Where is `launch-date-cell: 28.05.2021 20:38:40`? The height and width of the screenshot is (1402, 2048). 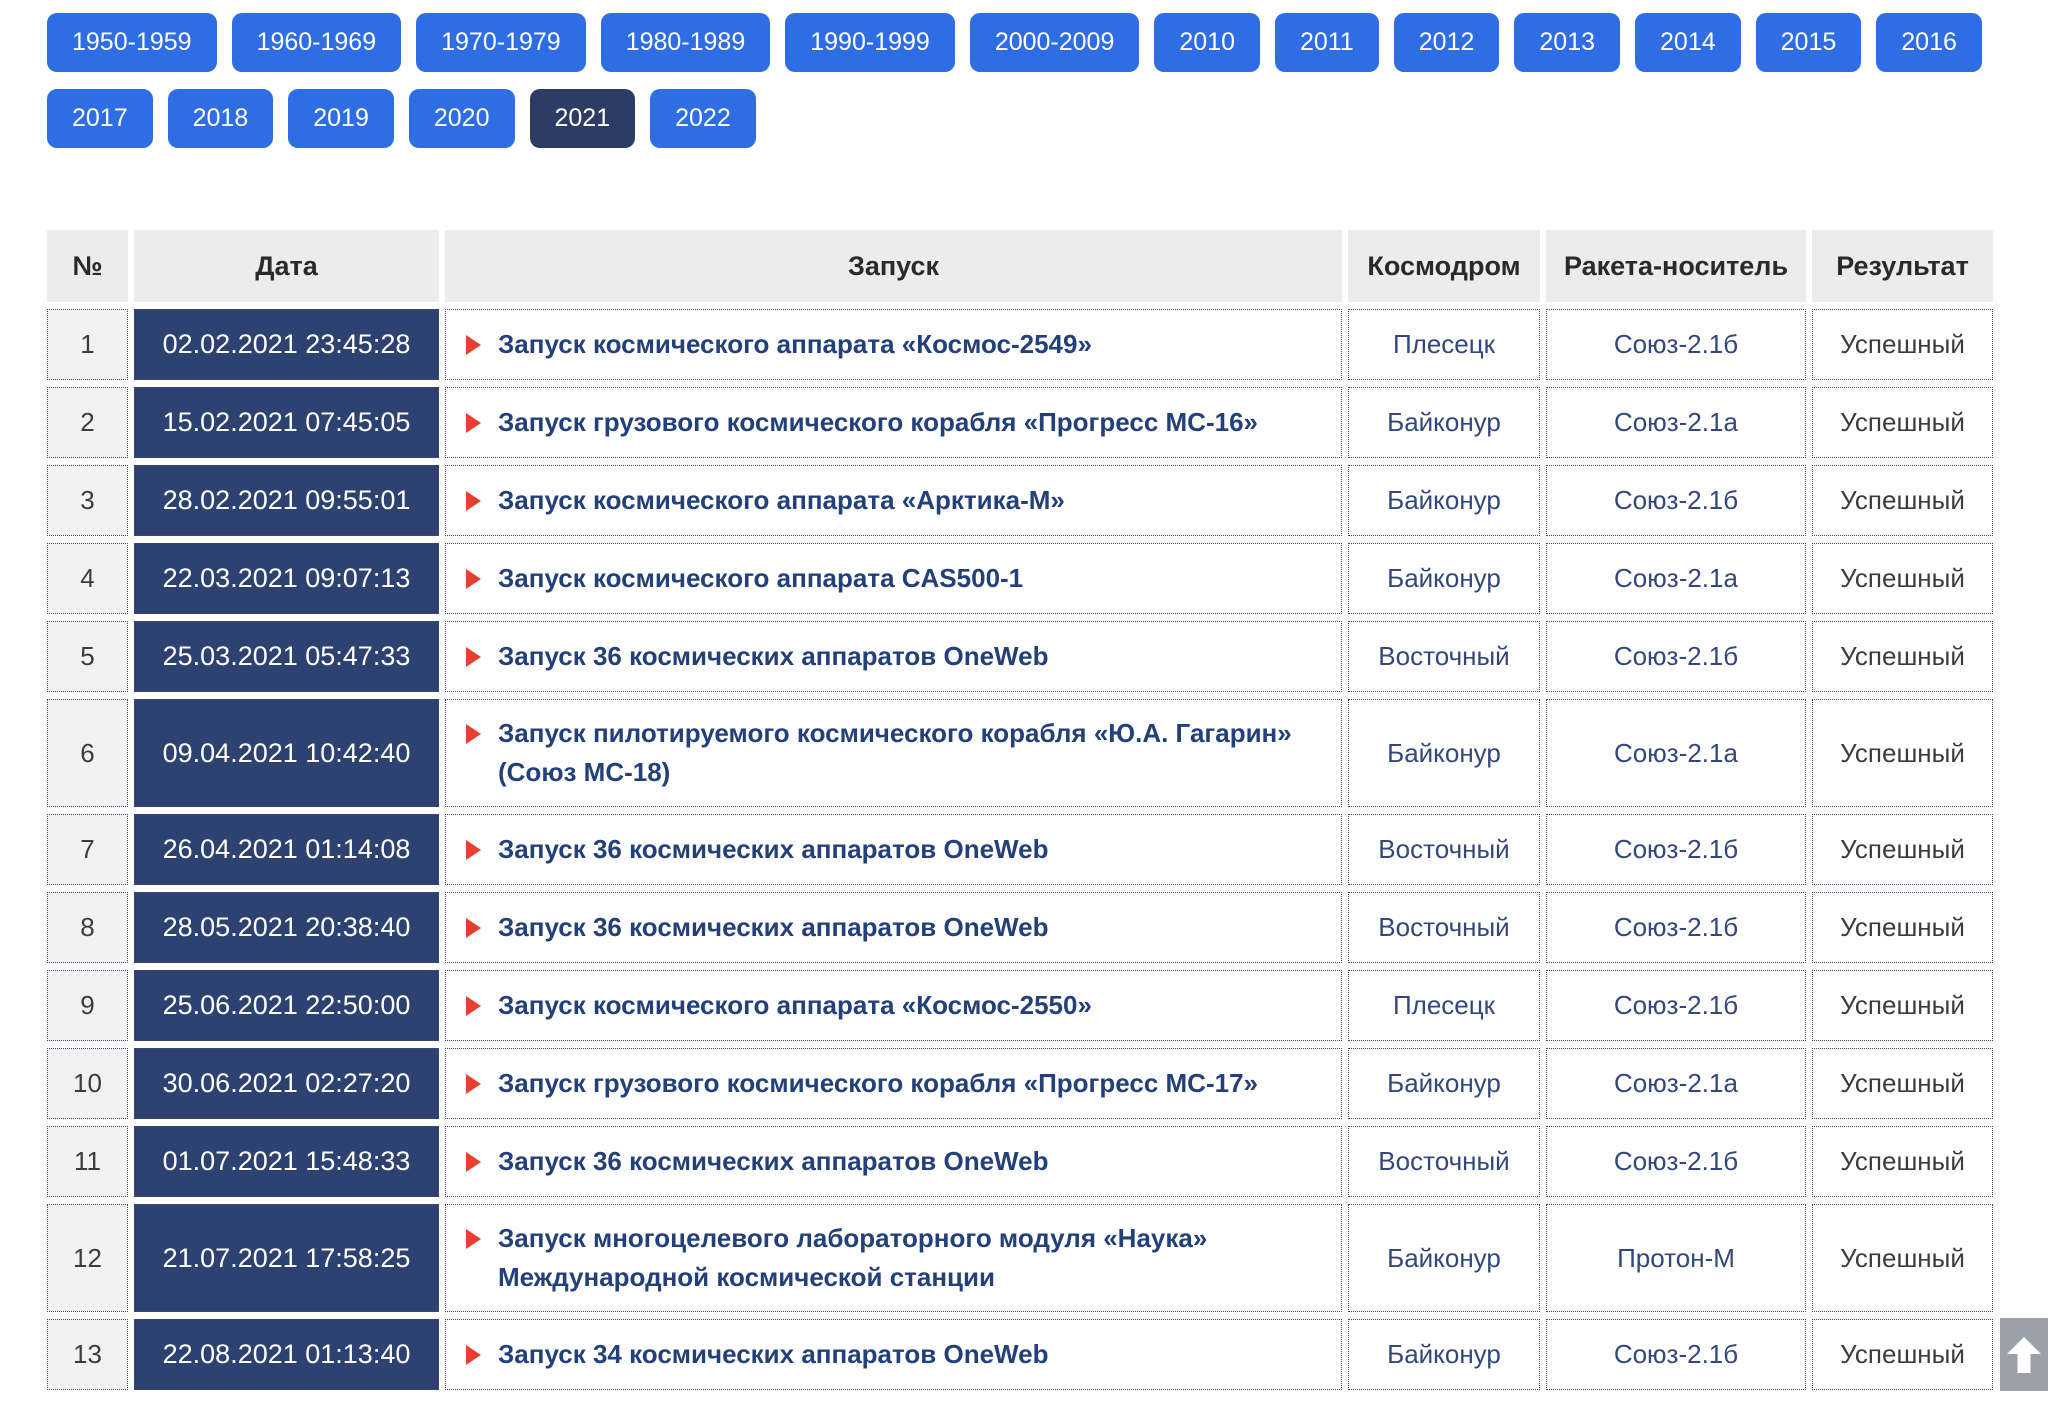
launch-date-cell: 28.05.2021 20:38:40 is located at coordinates (286, 927).